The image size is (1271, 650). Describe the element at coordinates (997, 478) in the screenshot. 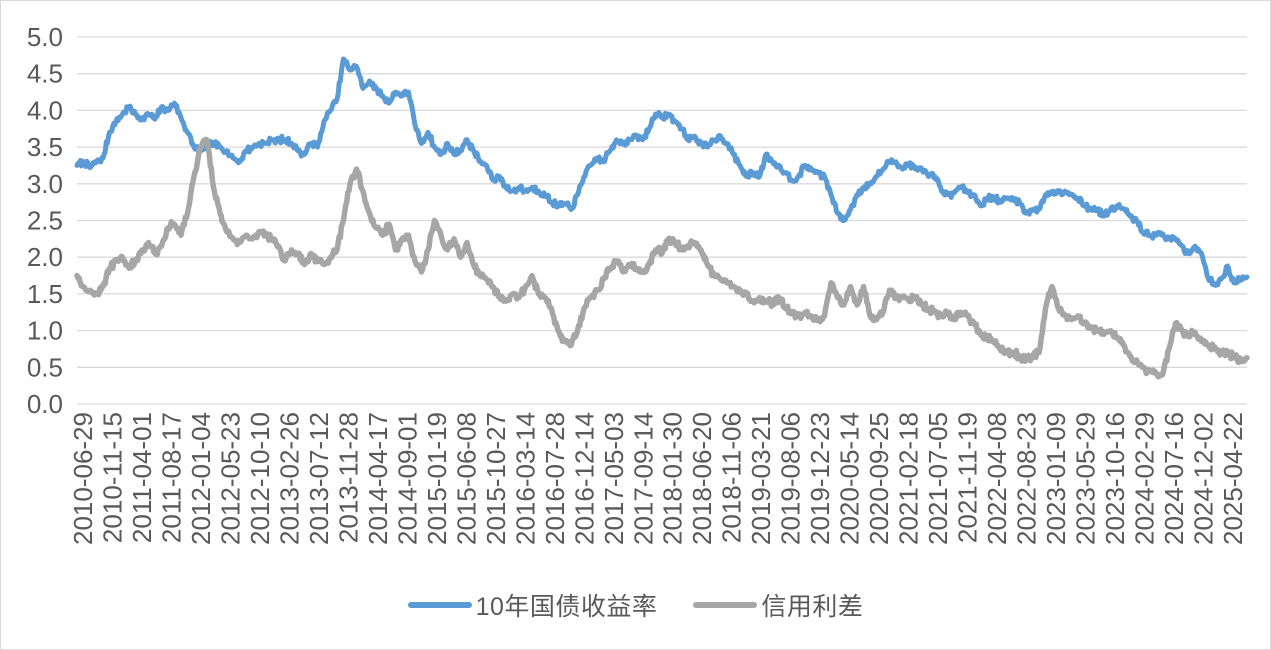

I see `x-axis-tick-label: 2022-04-08` at that location.